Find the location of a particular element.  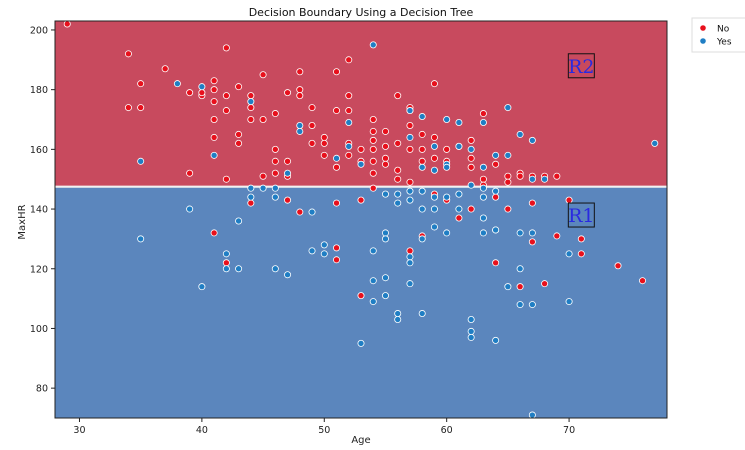

x-tick-label: 30 is located at coordinates (79, 430).